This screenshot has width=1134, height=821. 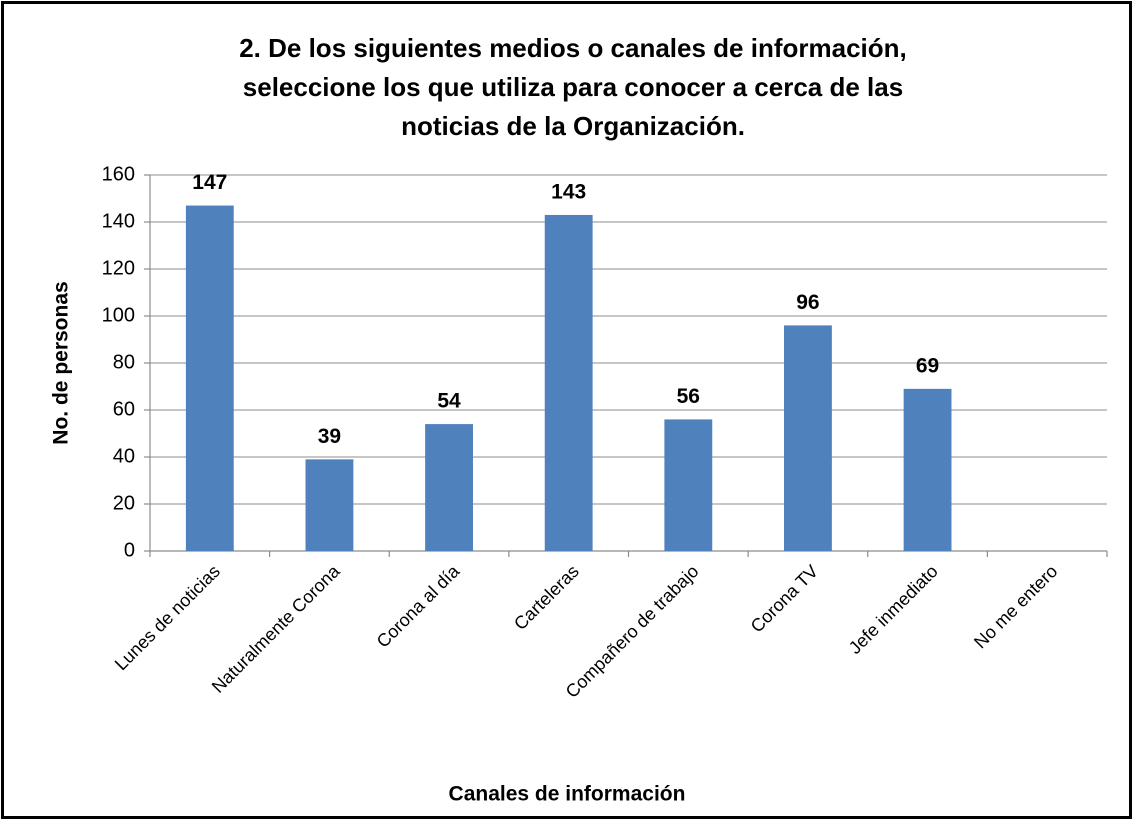 I want to click on y-tick-label: 120, so click(x=118, y=268).